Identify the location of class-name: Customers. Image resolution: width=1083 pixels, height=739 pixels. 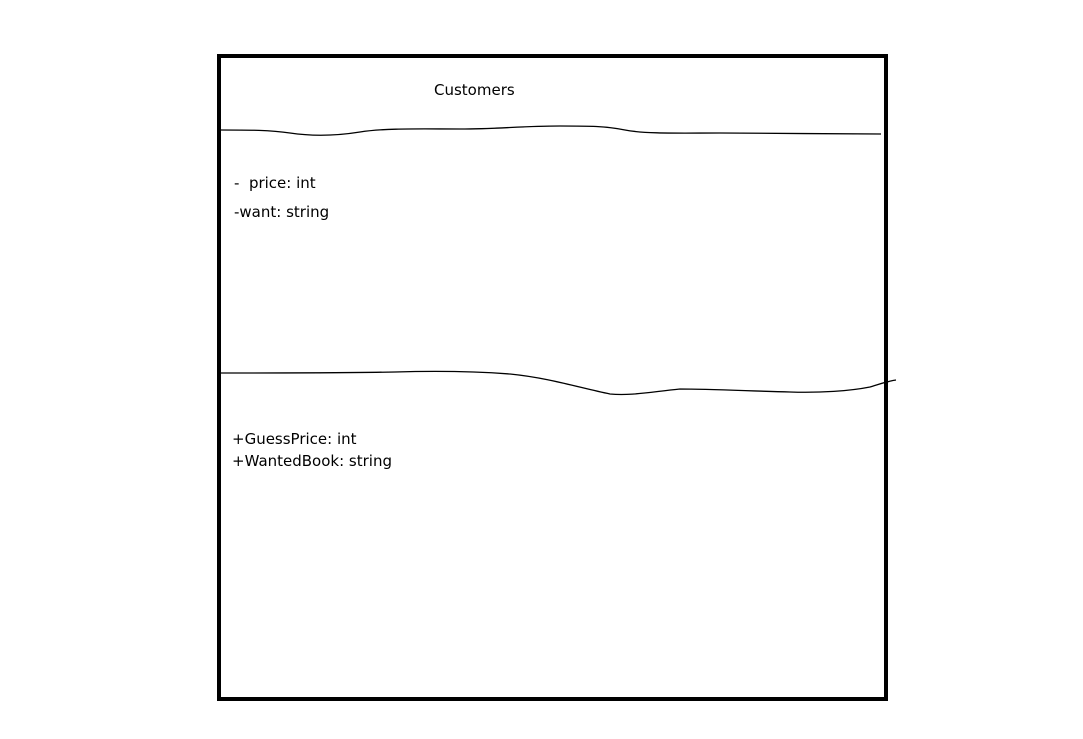
(474, 90).